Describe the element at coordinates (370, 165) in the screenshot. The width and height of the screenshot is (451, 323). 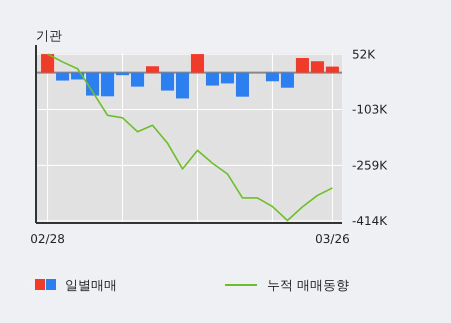
I see `y-tick-label: -259K` at that location.